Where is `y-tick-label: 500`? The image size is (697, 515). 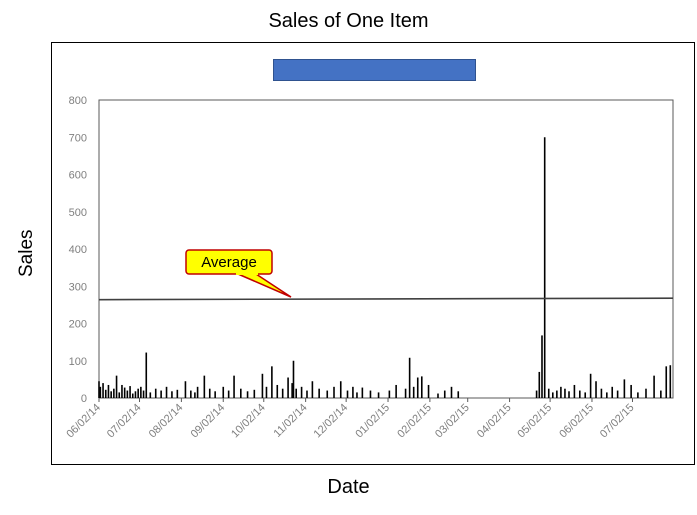 y-tick-label: 500 is located at coordinates (78, 213).